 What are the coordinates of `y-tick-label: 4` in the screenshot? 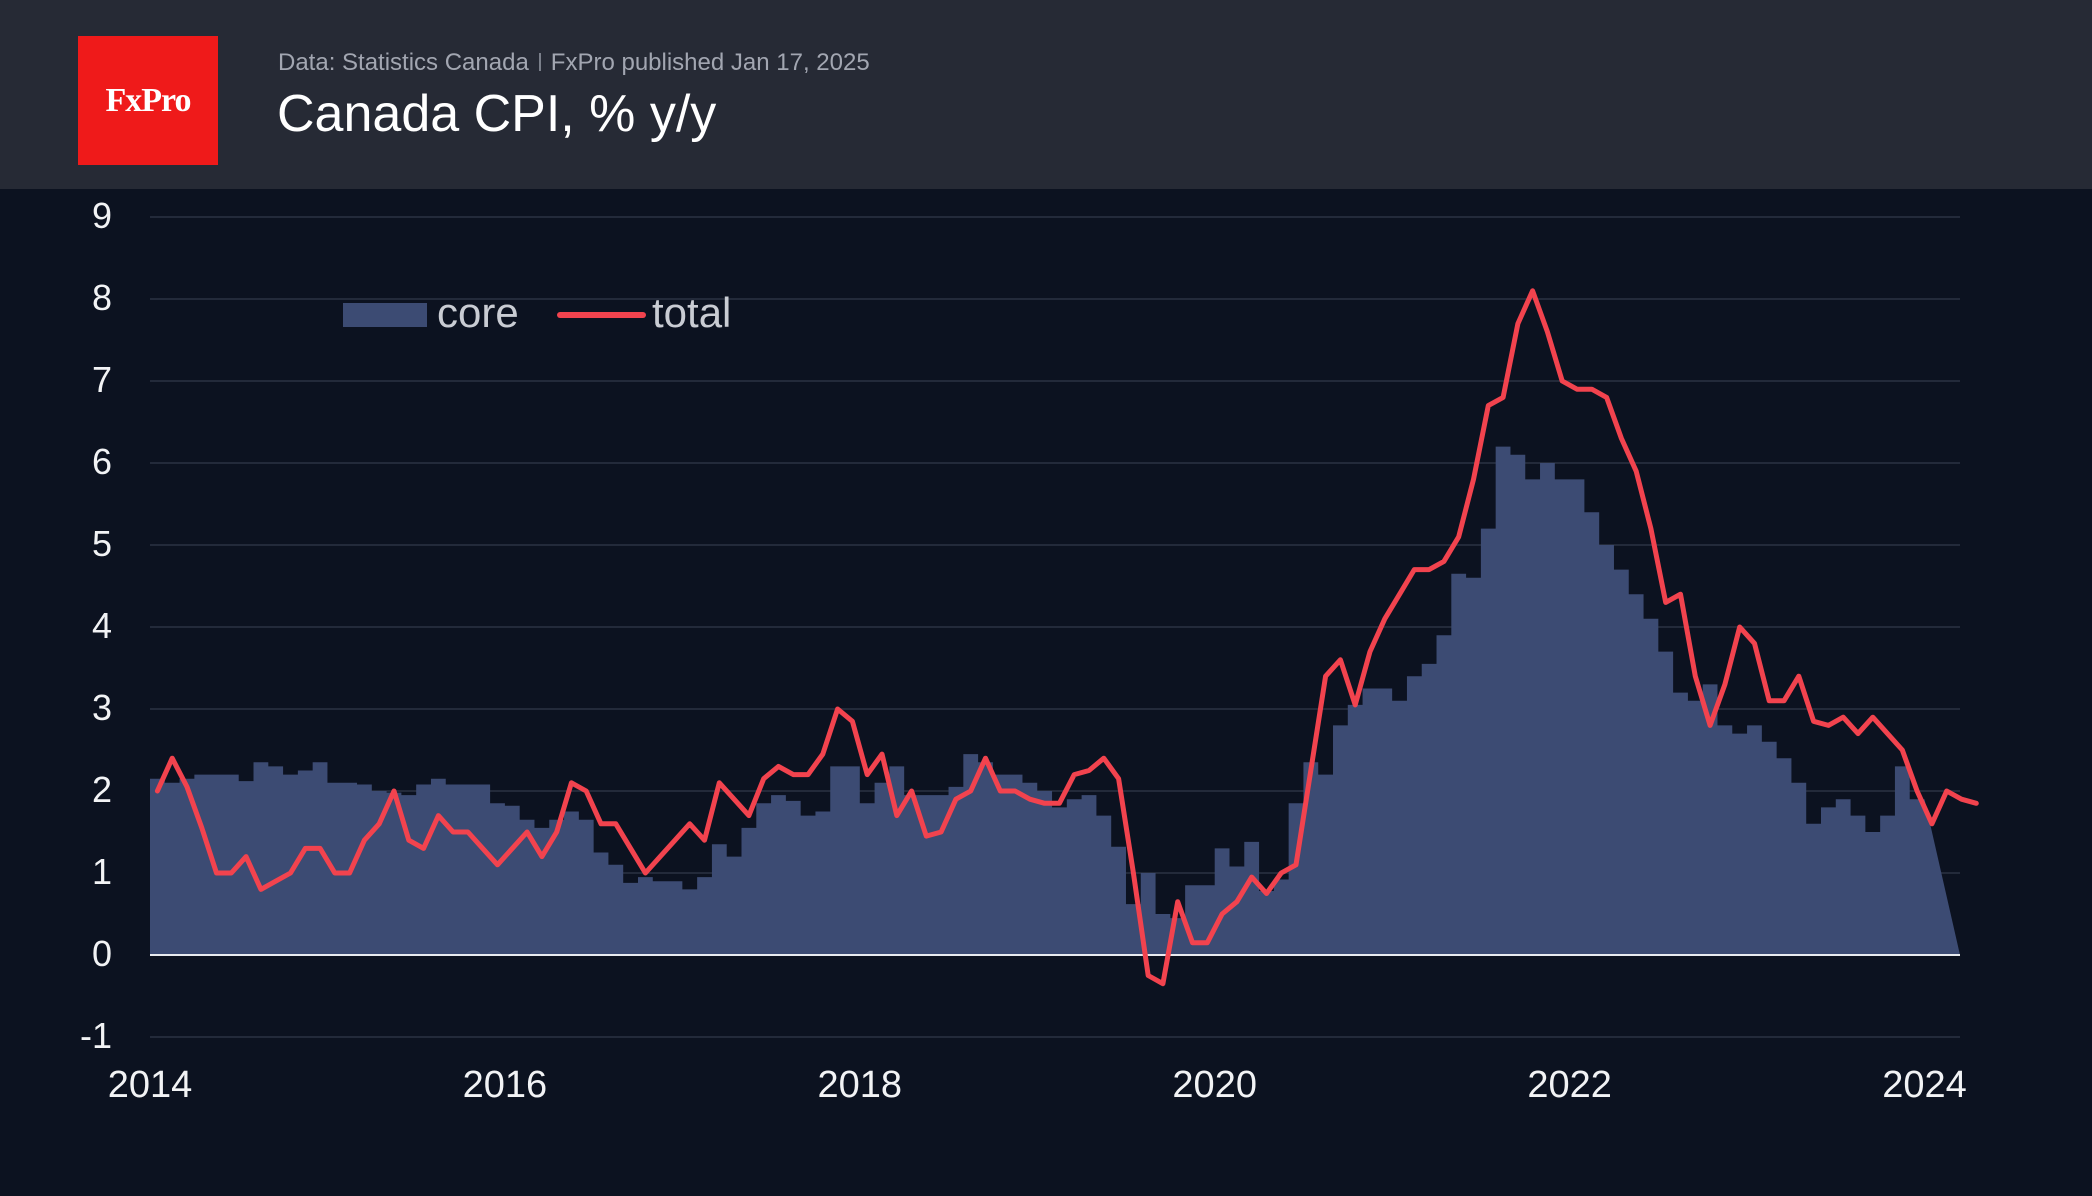 It's located at (102, 625).